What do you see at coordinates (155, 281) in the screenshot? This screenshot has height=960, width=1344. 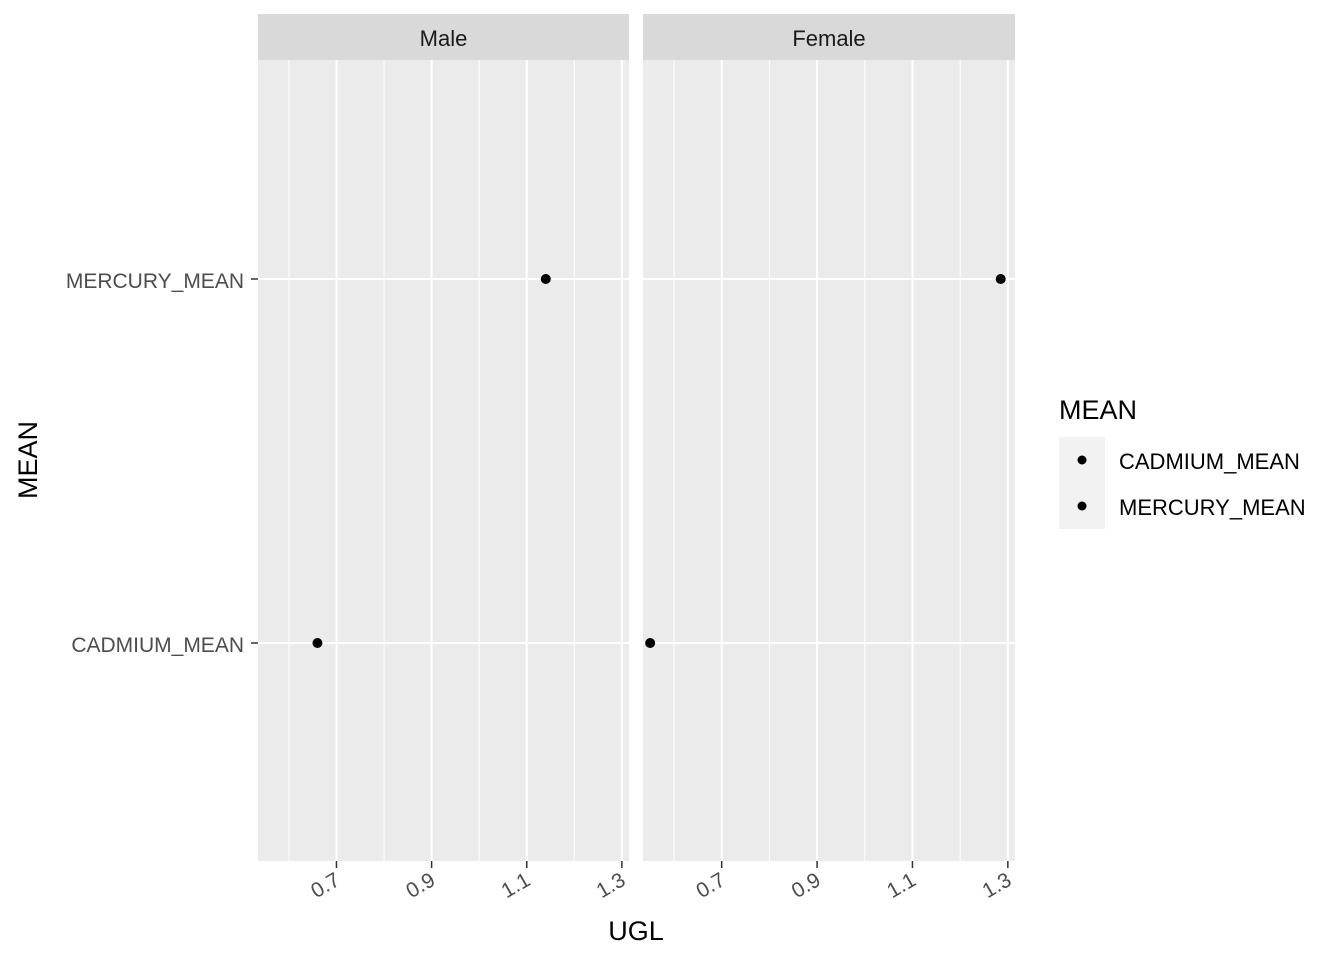 I see `y-tick-label-mercury: MERCURY_MEAN` at bounding box center [155, 281].